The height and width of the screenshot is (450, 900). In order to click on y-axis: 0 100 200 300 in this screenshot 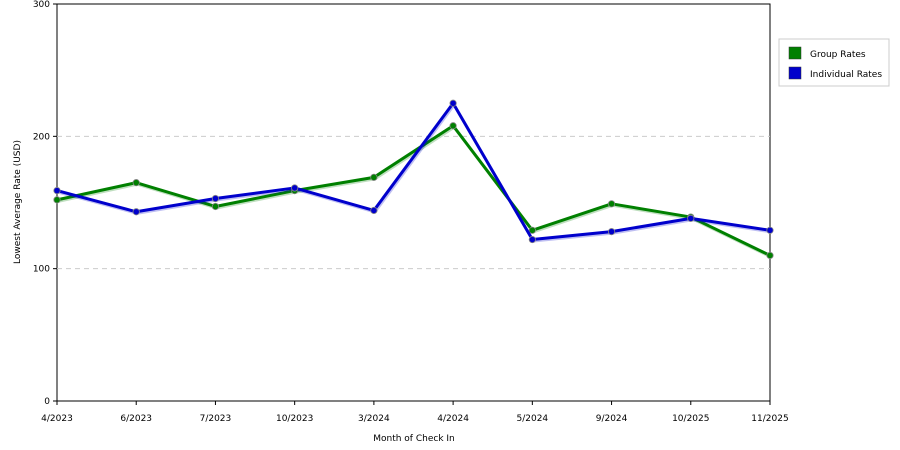, I will do `click(45, 203)`.